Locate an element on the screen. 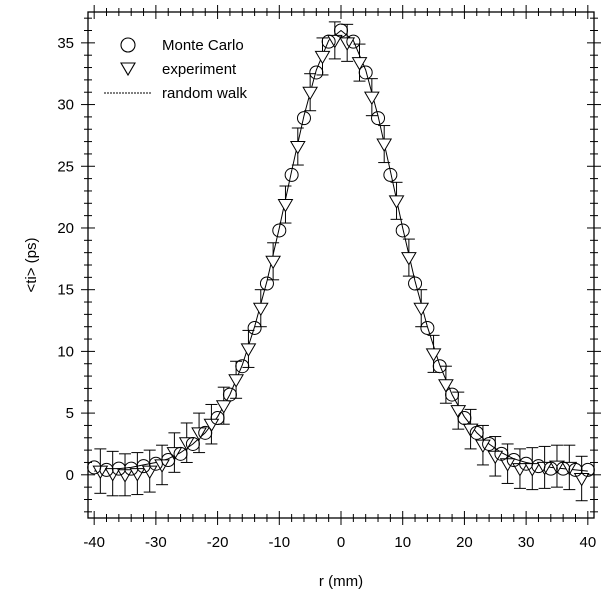 Image resolution: width=603 pixels, height=595 pixels. legend-monte-carlo-marker is located at coordinates (128, 45).